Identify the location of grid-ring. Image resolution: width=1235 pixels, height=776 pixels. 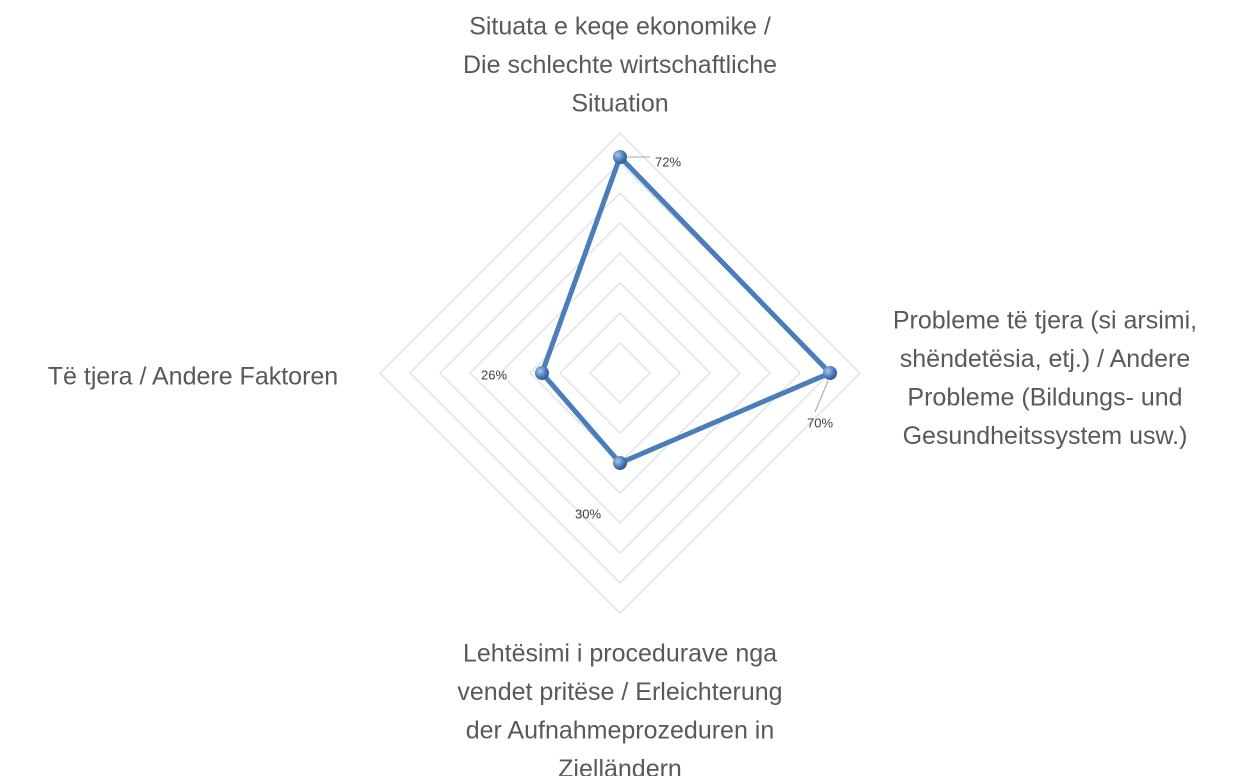
(620, 373).